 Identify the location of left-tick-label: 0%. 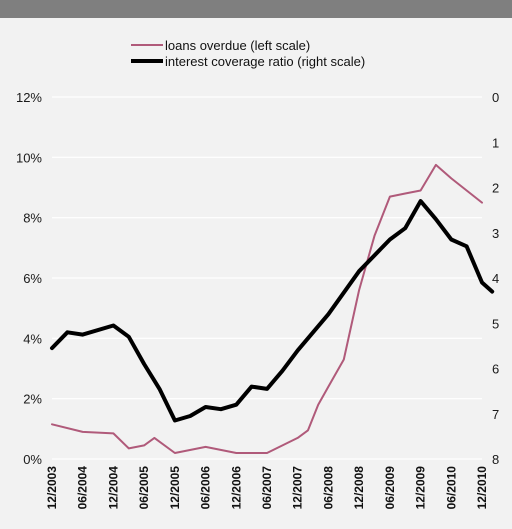
(32, 459).